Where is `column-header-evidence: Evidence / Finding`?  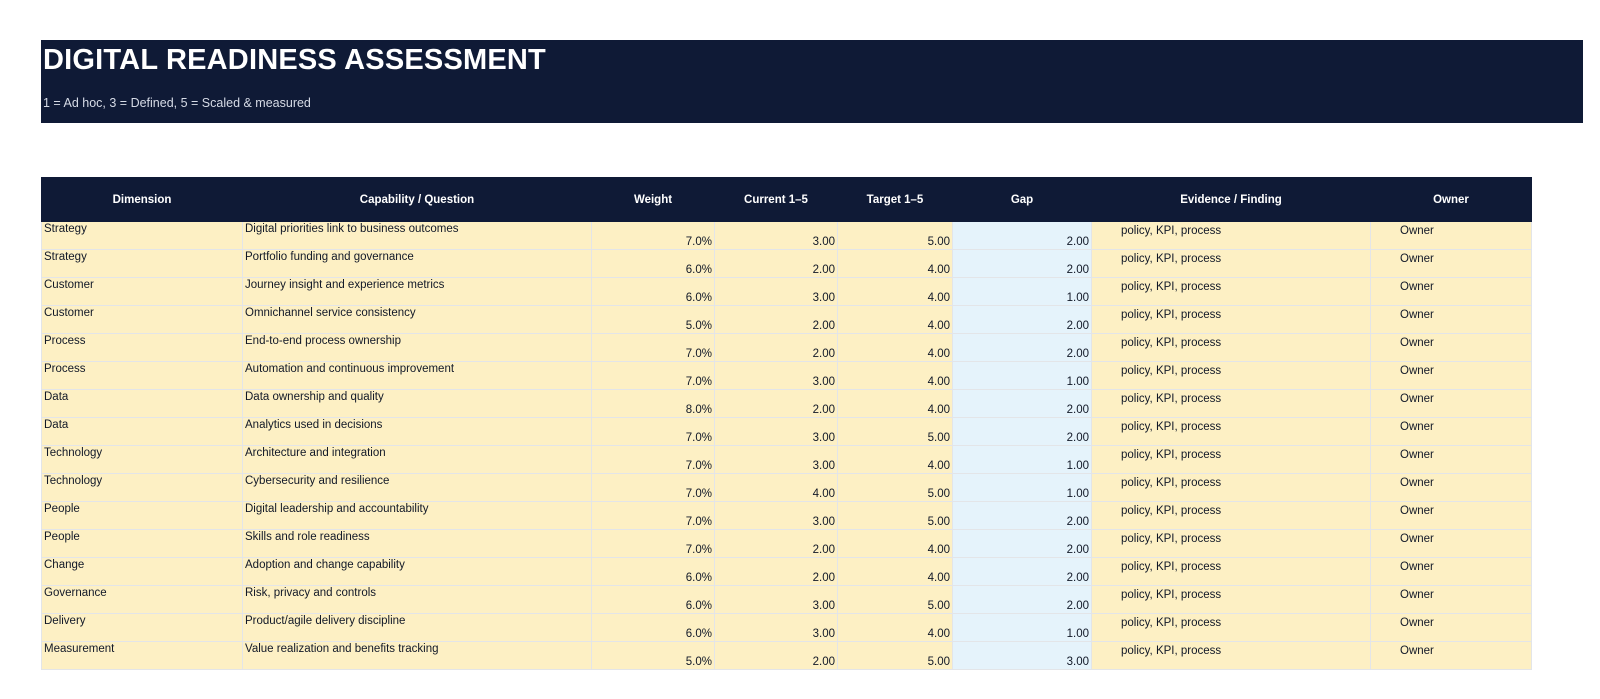
column-header-evidence: Evidence / Finding is located at coordinates (1231, 199).